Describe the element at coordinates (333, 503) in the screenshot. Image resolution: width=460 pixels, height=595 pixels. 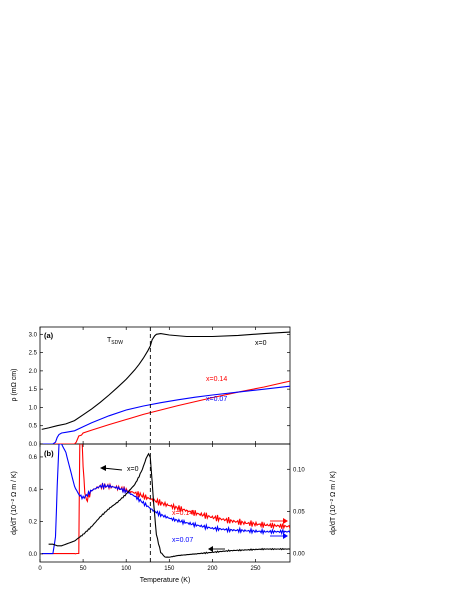
I see `y-axis-label-panel-b-right: dρ/dT (10⁻² Ω m / K)` at that location.